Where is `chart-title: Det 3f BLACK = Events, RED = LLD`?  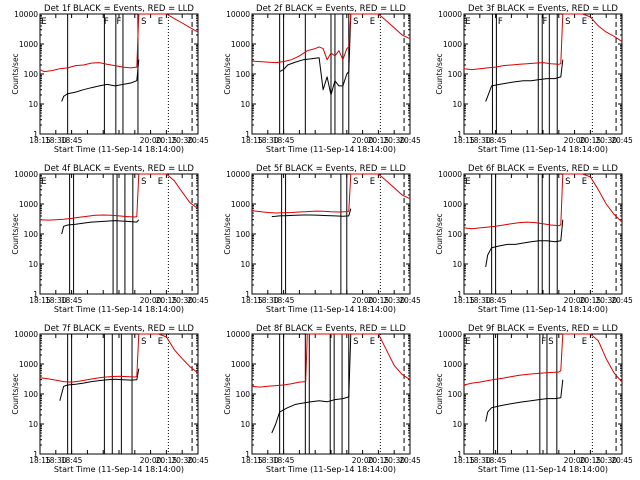
chart-title: Det 3f BLACK = Events, RED = LLD is located at coordinates (543, 9).